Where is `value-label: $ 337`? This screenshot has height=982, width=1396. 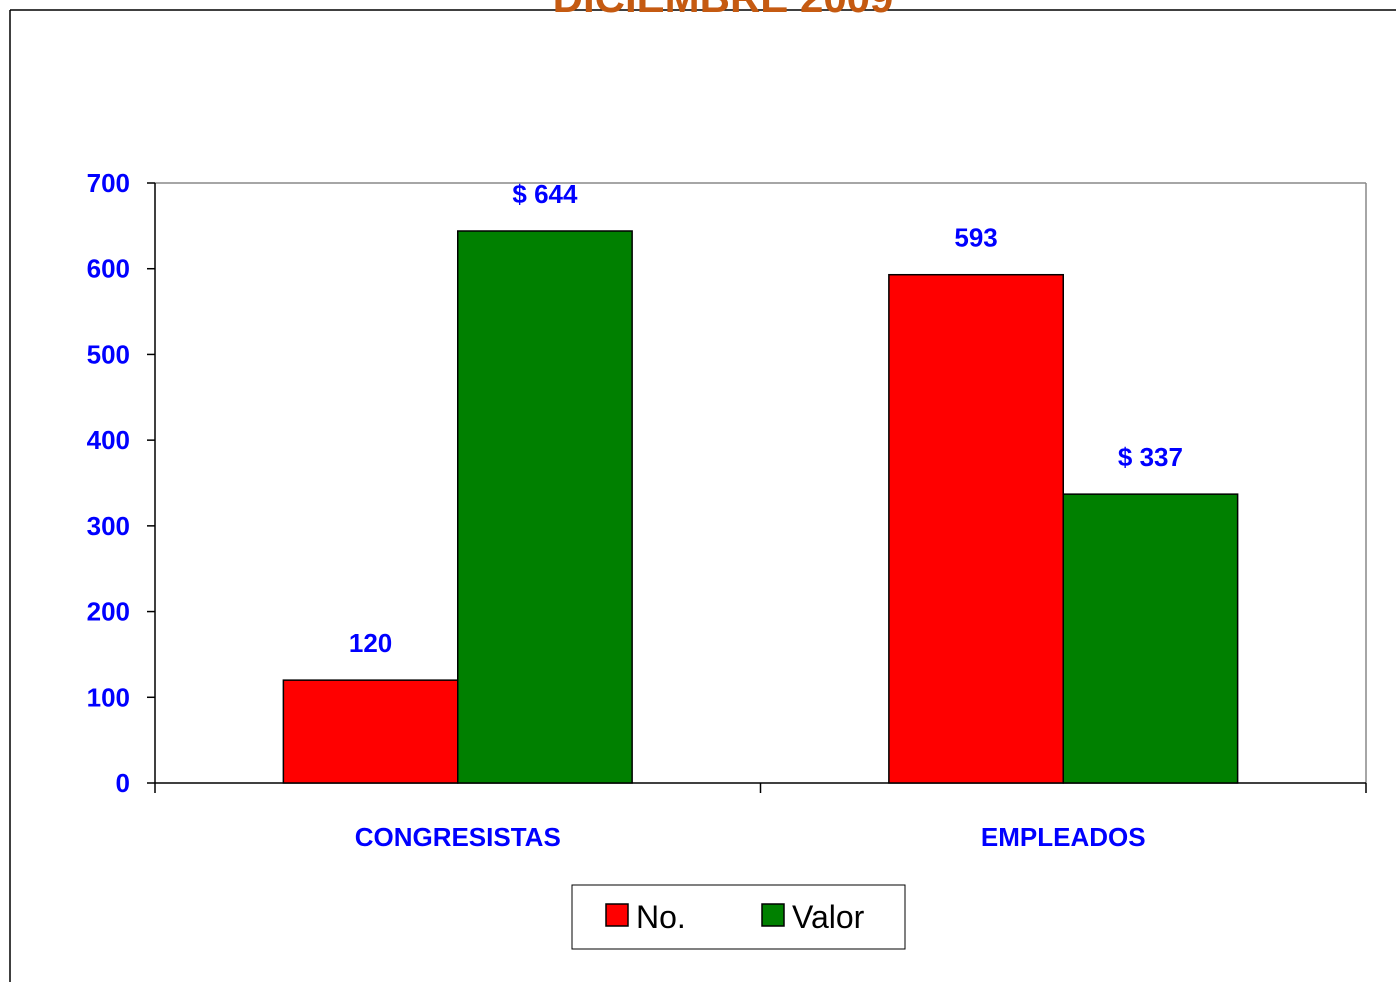
value-label: $ 337 is located at coordinates (1150, 457).